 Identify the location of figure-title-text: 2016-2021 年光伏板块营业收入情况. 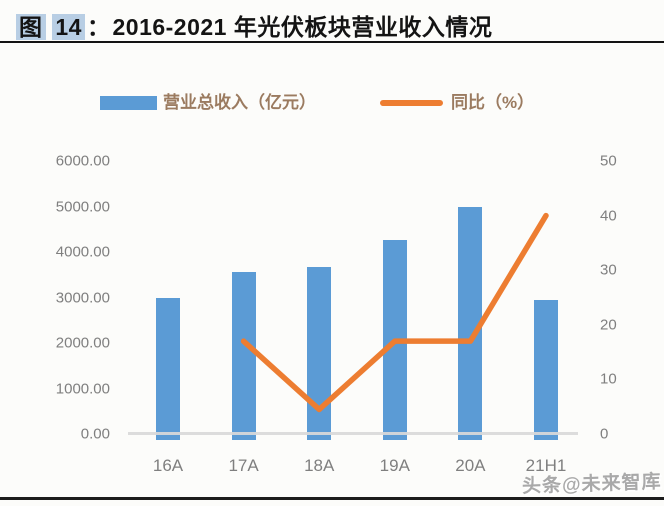
(302, 27).